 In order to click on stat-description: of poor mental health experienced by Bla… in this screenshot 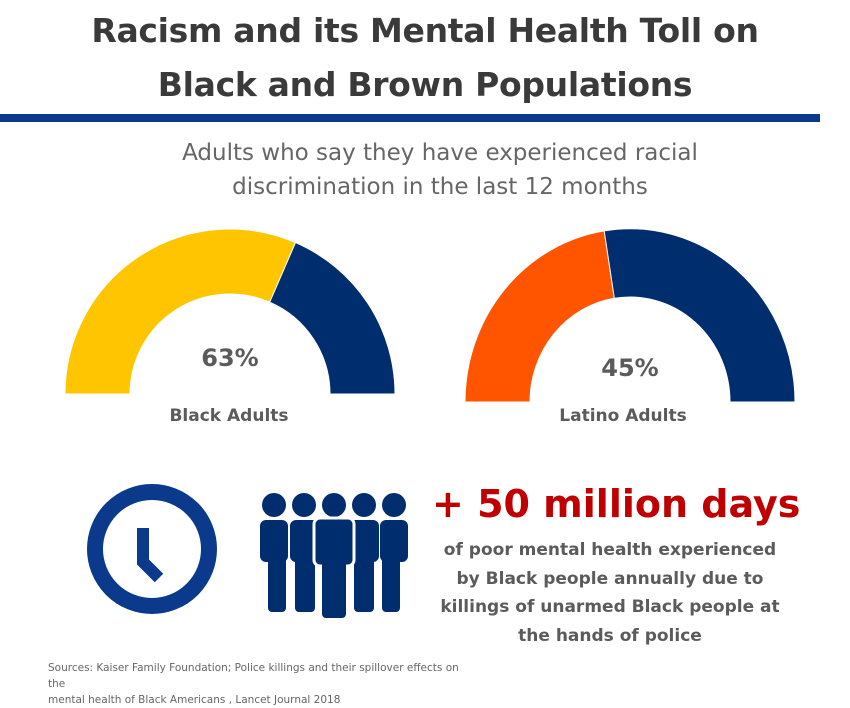, I will do `click(610, 593)`.